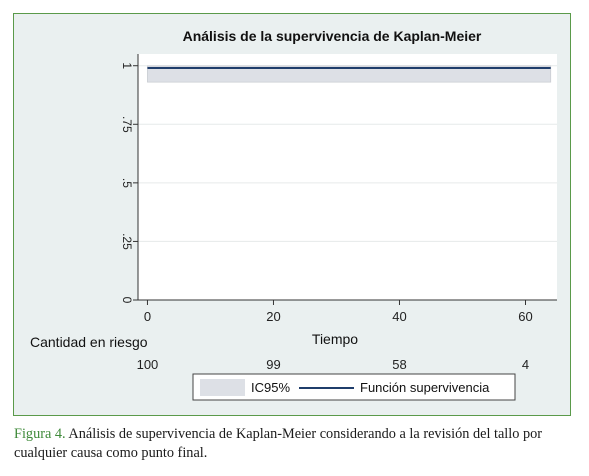  Describe the element at coordinates (399, 316) in the screenshot. I see `x-tick-label: 40` at that location.